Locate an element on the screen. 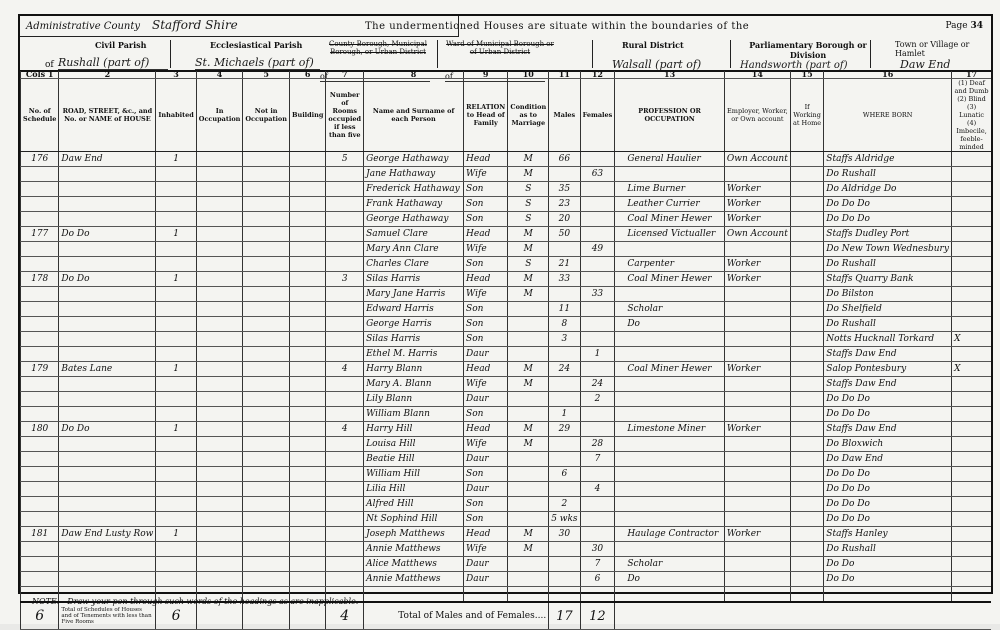 The image size is (1000, 630). cell-condition: M is located at coordinates (528, 429).